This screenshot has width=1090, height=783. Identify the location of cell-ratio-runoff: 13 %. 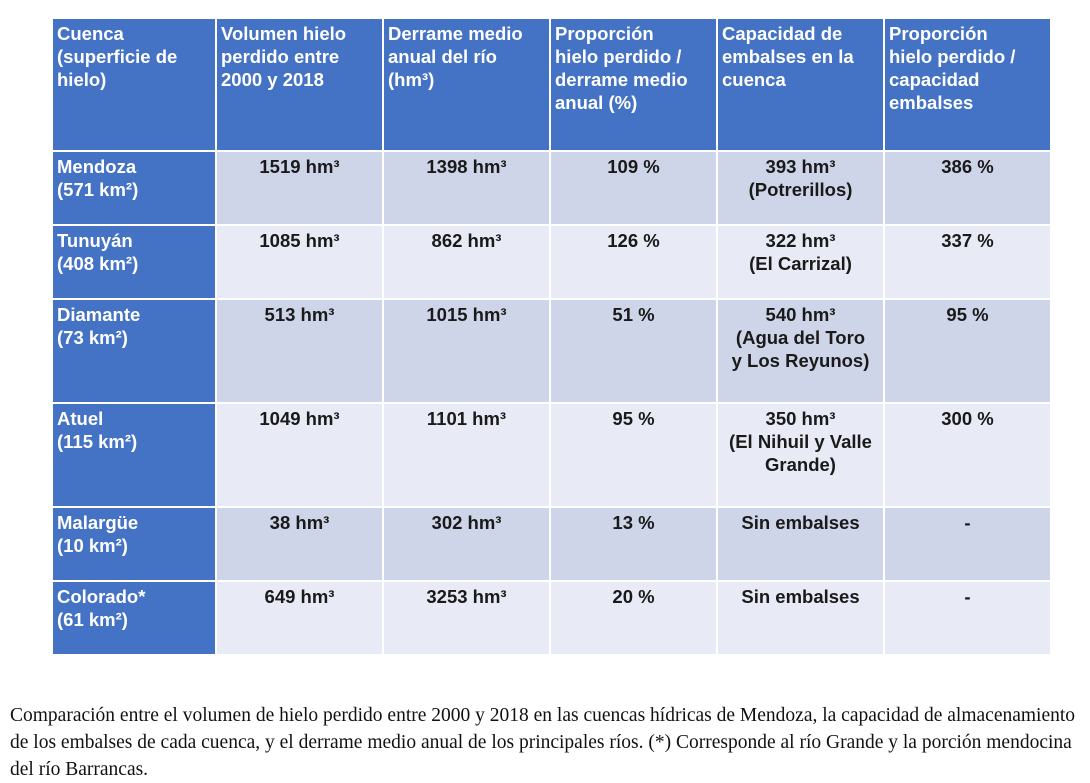
(633, 544).